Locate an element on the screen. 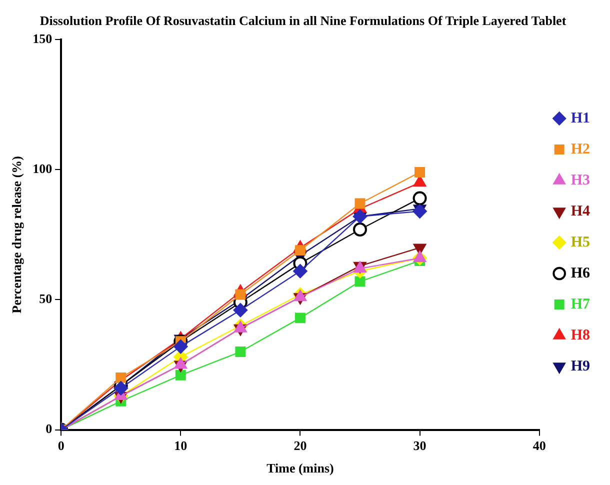 The width and height of the screenshot is (610, 485). legend-label: H4 is located at coordinates (580, 211).